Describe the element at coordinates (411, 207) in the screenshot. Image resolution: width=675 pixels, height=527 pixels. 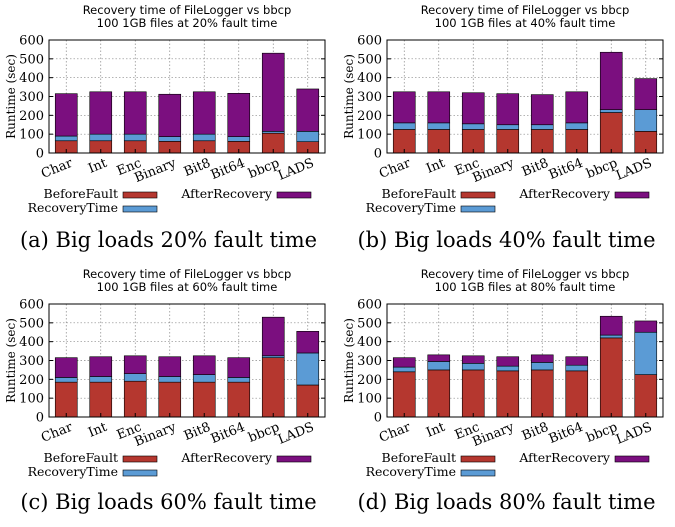
I see `legend-label-recoverytime: RecoveryTime` at that location.